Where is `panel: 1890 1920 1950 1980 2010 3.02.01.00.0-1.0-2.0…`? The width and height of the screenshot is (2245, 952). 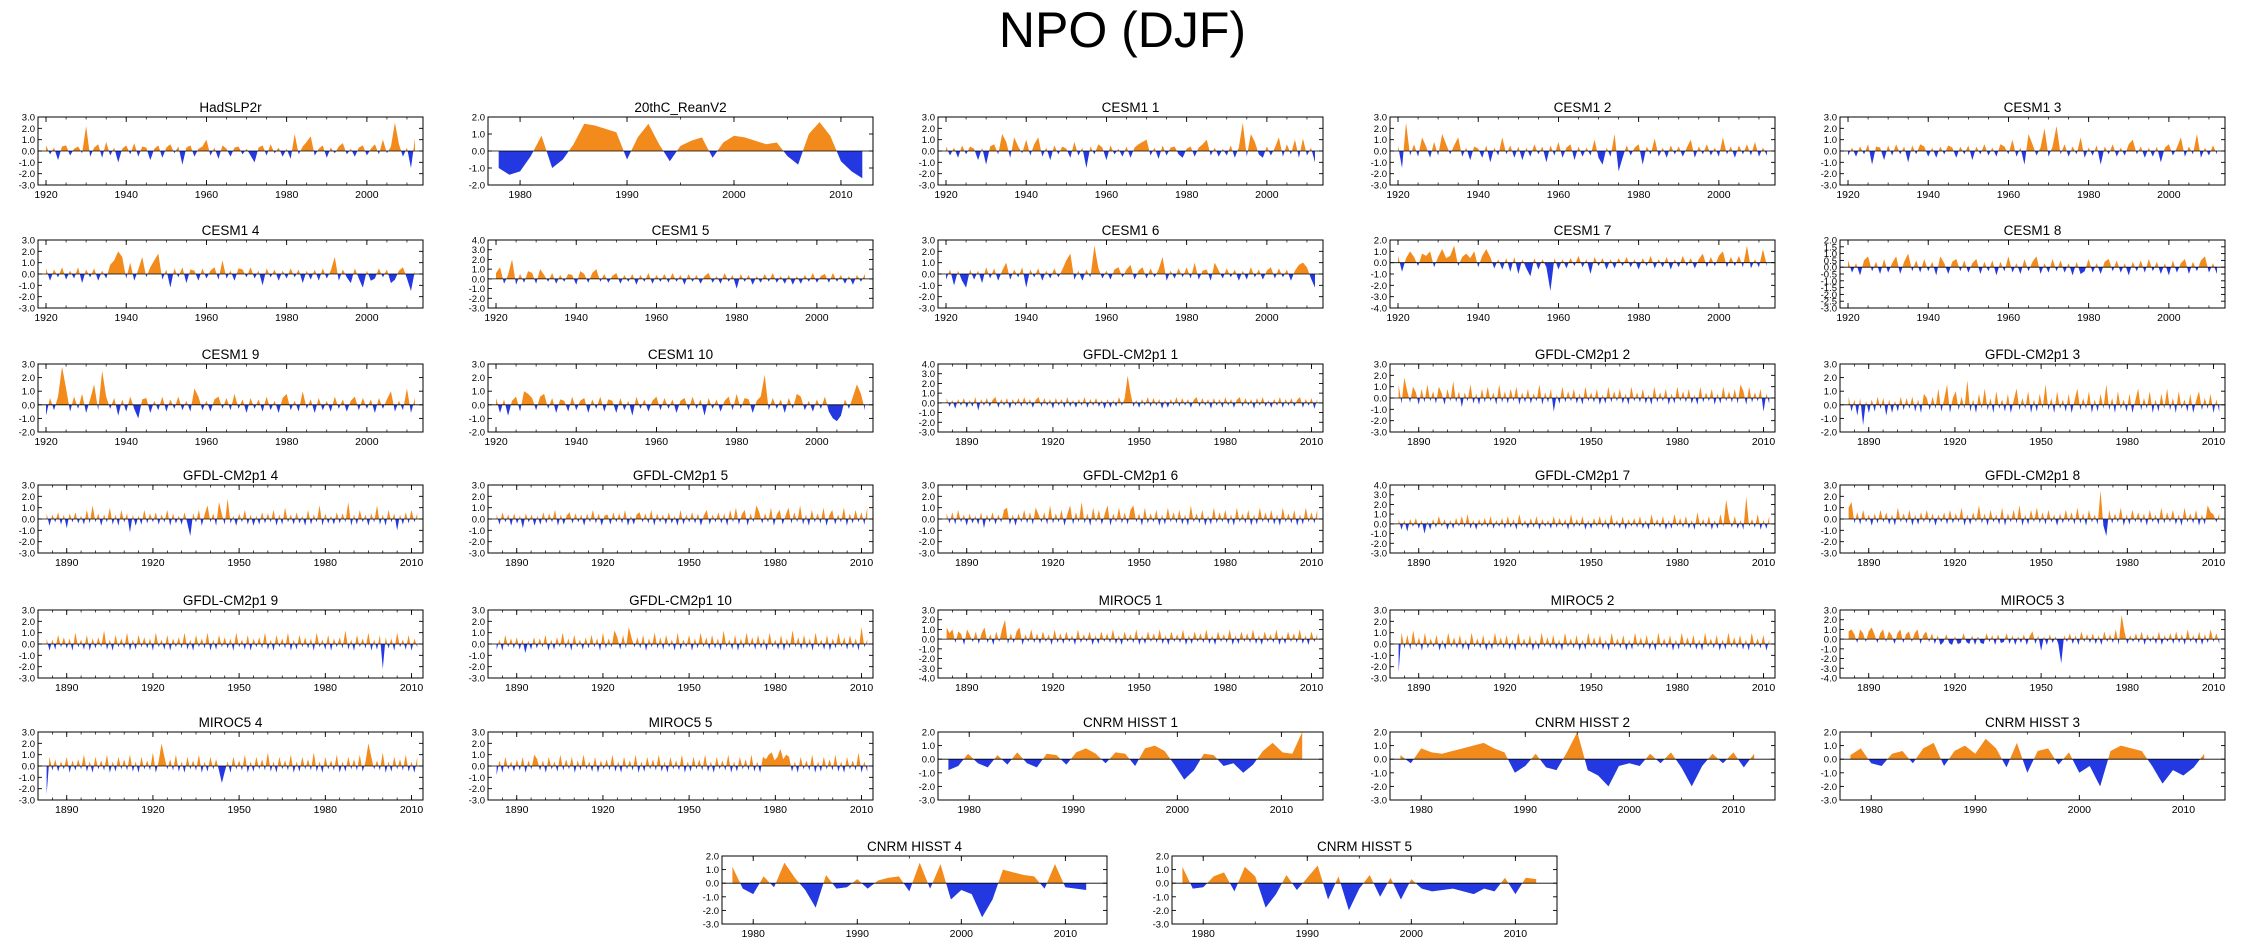
panel: 1890 1920 1950 1980 2010 3.02.01.00.0-1.0-2.0… is located at coordinates (1573, 643).